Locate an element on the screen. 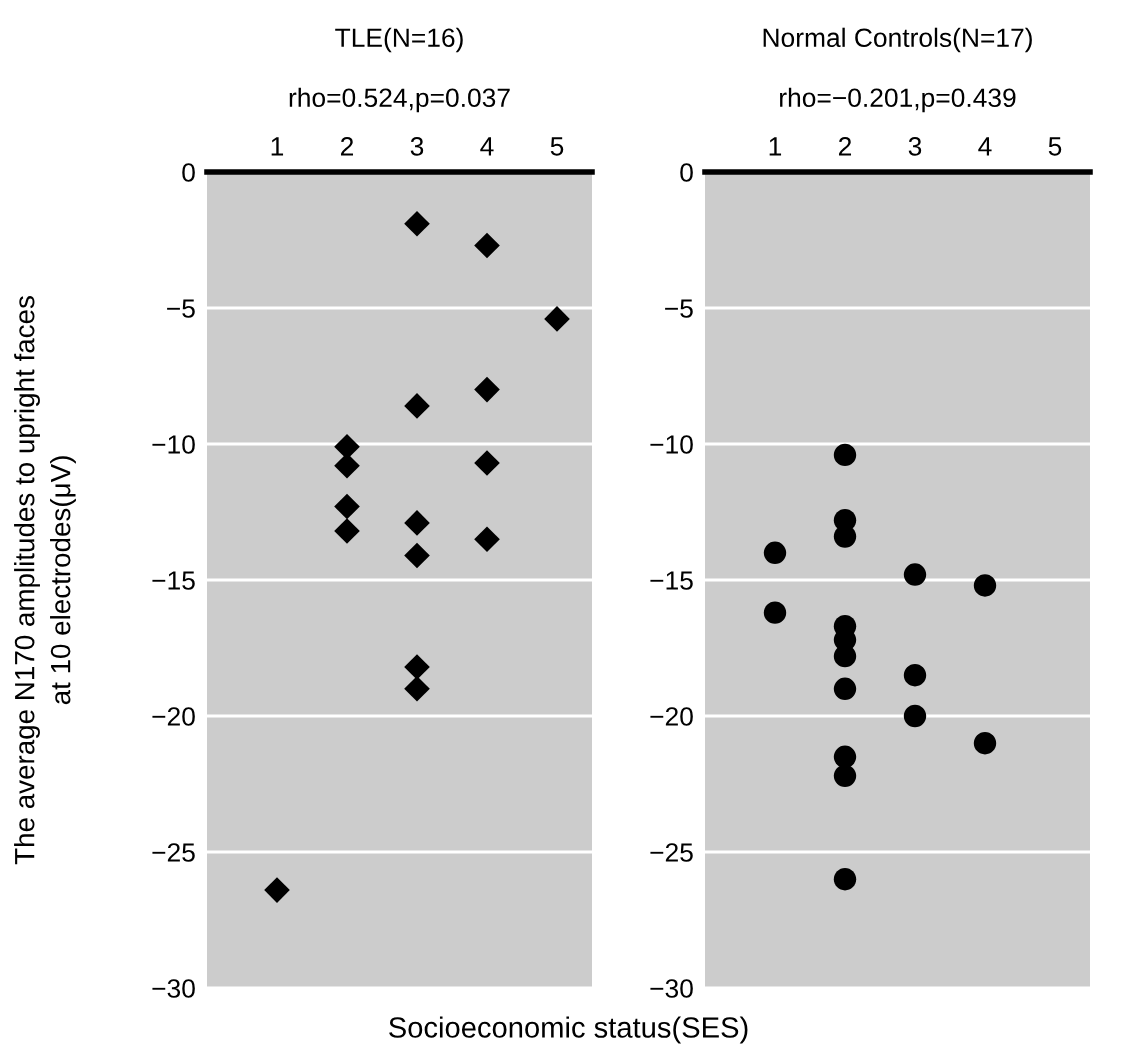  x-axis-title: Socioeconomic status(SES) is located at coordinates (568, 1030).